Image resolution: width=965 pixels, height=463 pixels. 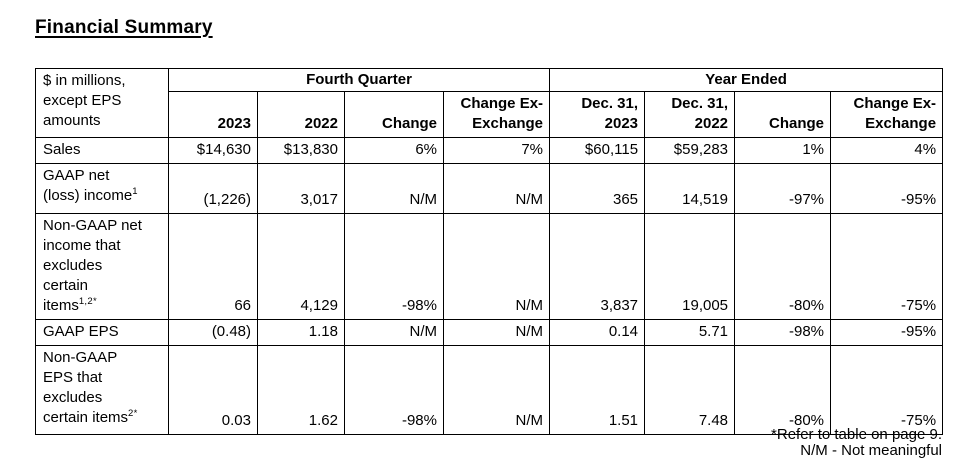 What do you see at coordinates (856, 434) in the screenshot?
I see `footnote-refer-to-table: *Refer to table on page 9.` at bounding box center [856, 434].